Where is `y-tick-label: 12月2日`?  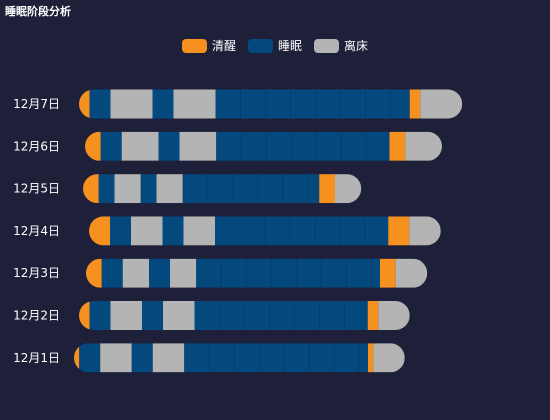 y-tick-label: 12月2日 is located at coordinates (36, 316).